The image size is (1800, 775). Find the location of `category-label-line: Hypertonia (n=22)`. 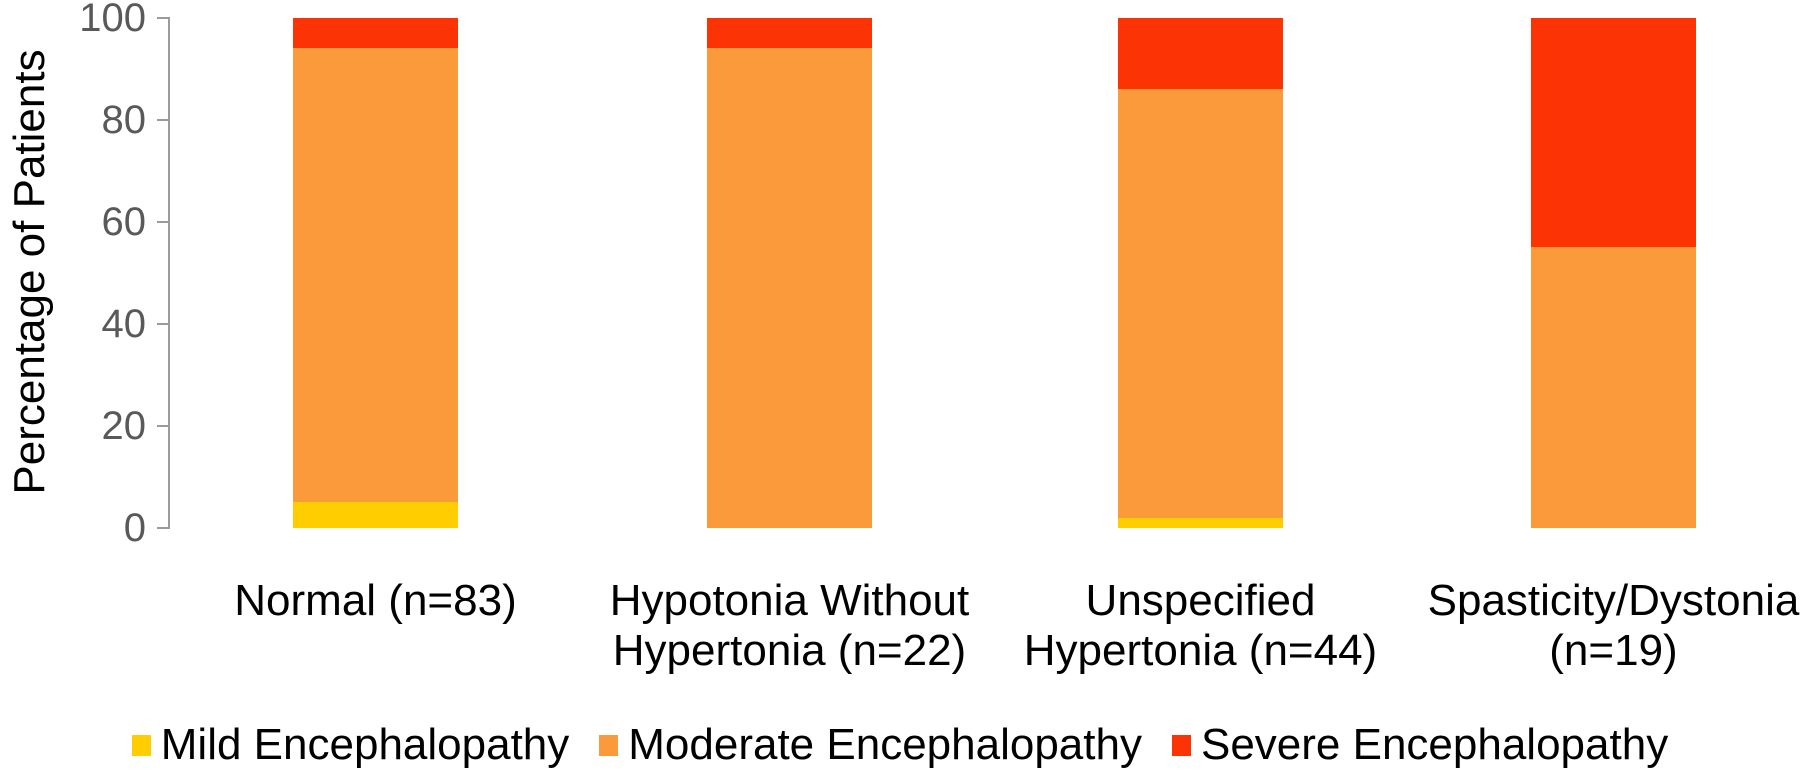

category-label-line: Hypertonia (n=22) is located at coordinates (789, 650).